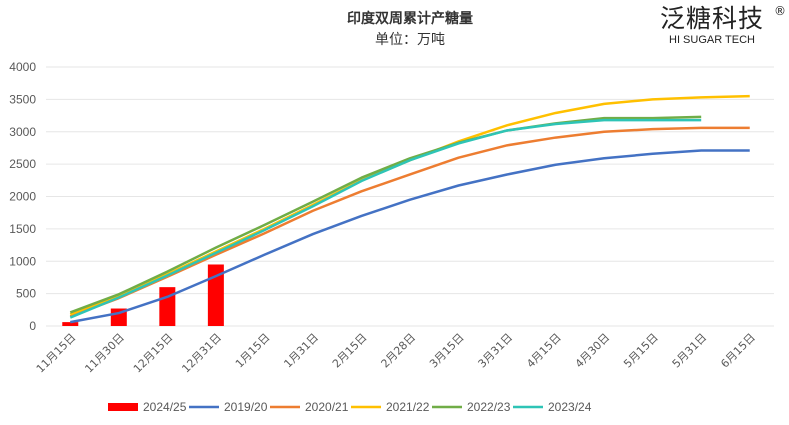 This screenshot has height=425, width=789. What do you see at coordinates (201, 353) in the screenshot?
I see `x-tick-label: 12月31日` at bounding box center [201, 353].